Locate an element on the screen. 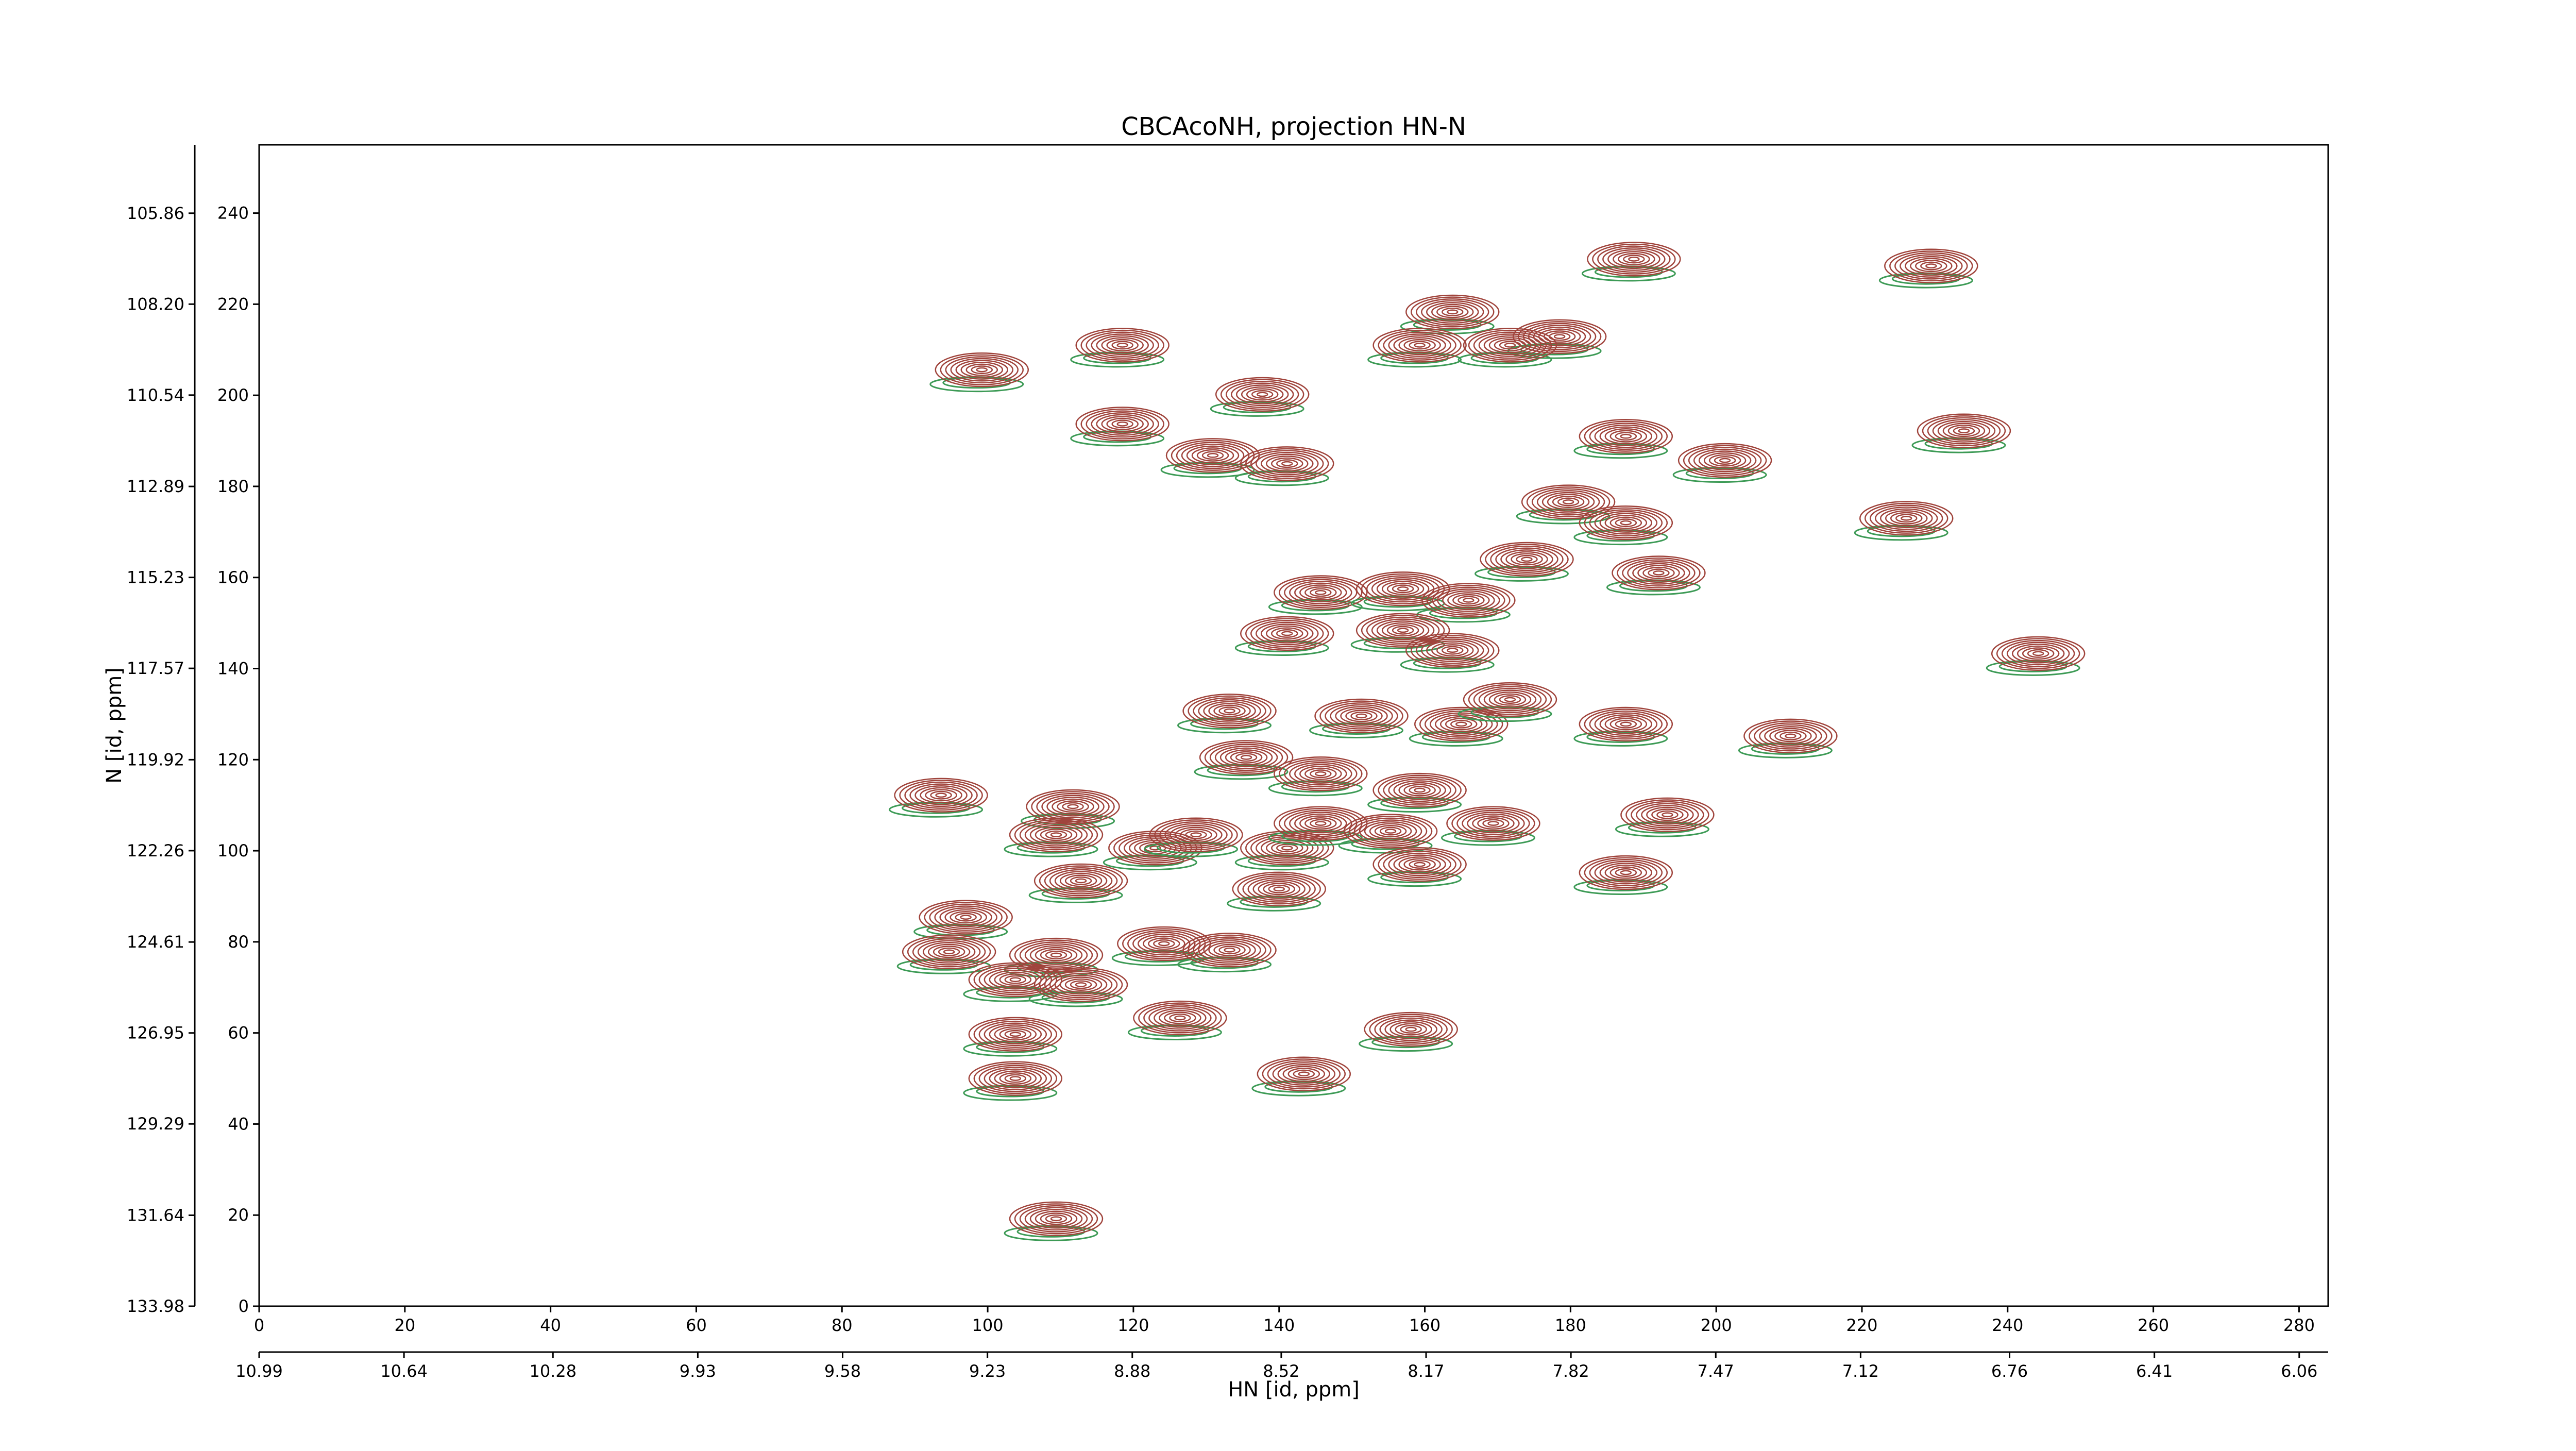  y2-tick-label: 126.95 is located at coordinates (155, 1033).